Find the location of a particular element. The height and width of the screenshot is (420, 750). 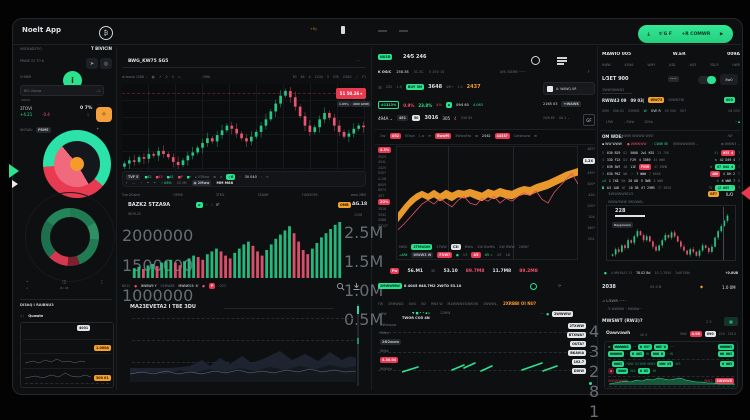

connect-button: ⤓ t⁄ G F +R COMWR ▶ is located at coordinates (685, 34).